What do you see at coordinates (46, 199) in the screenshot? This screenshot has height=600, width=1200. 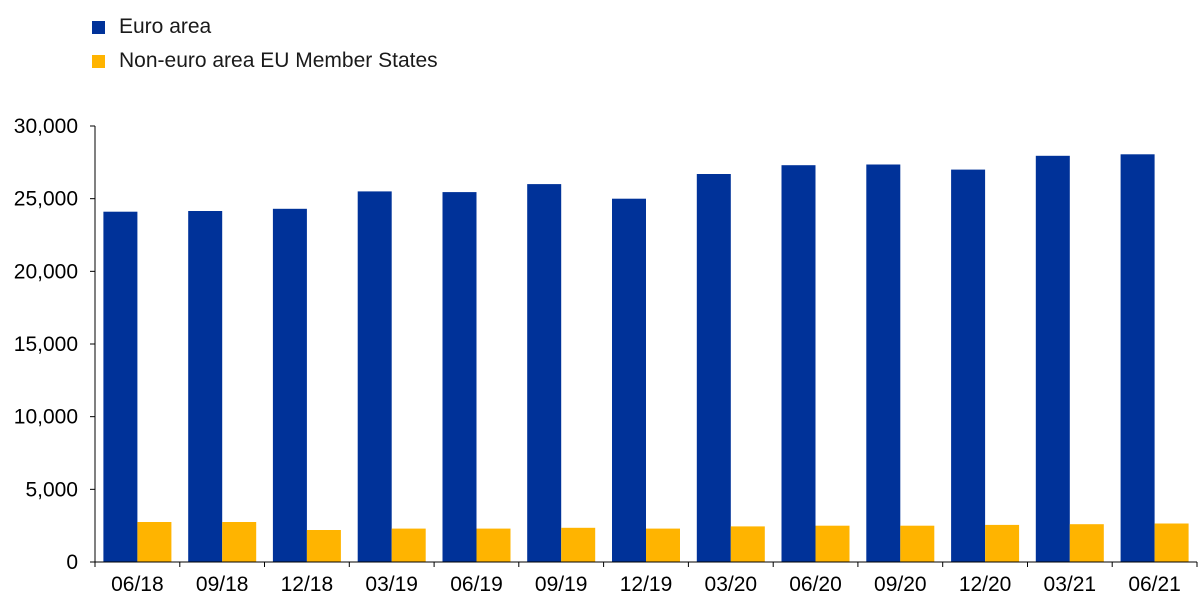 I see `y-tick-label: 25,000` at bounding box center [46, 199].